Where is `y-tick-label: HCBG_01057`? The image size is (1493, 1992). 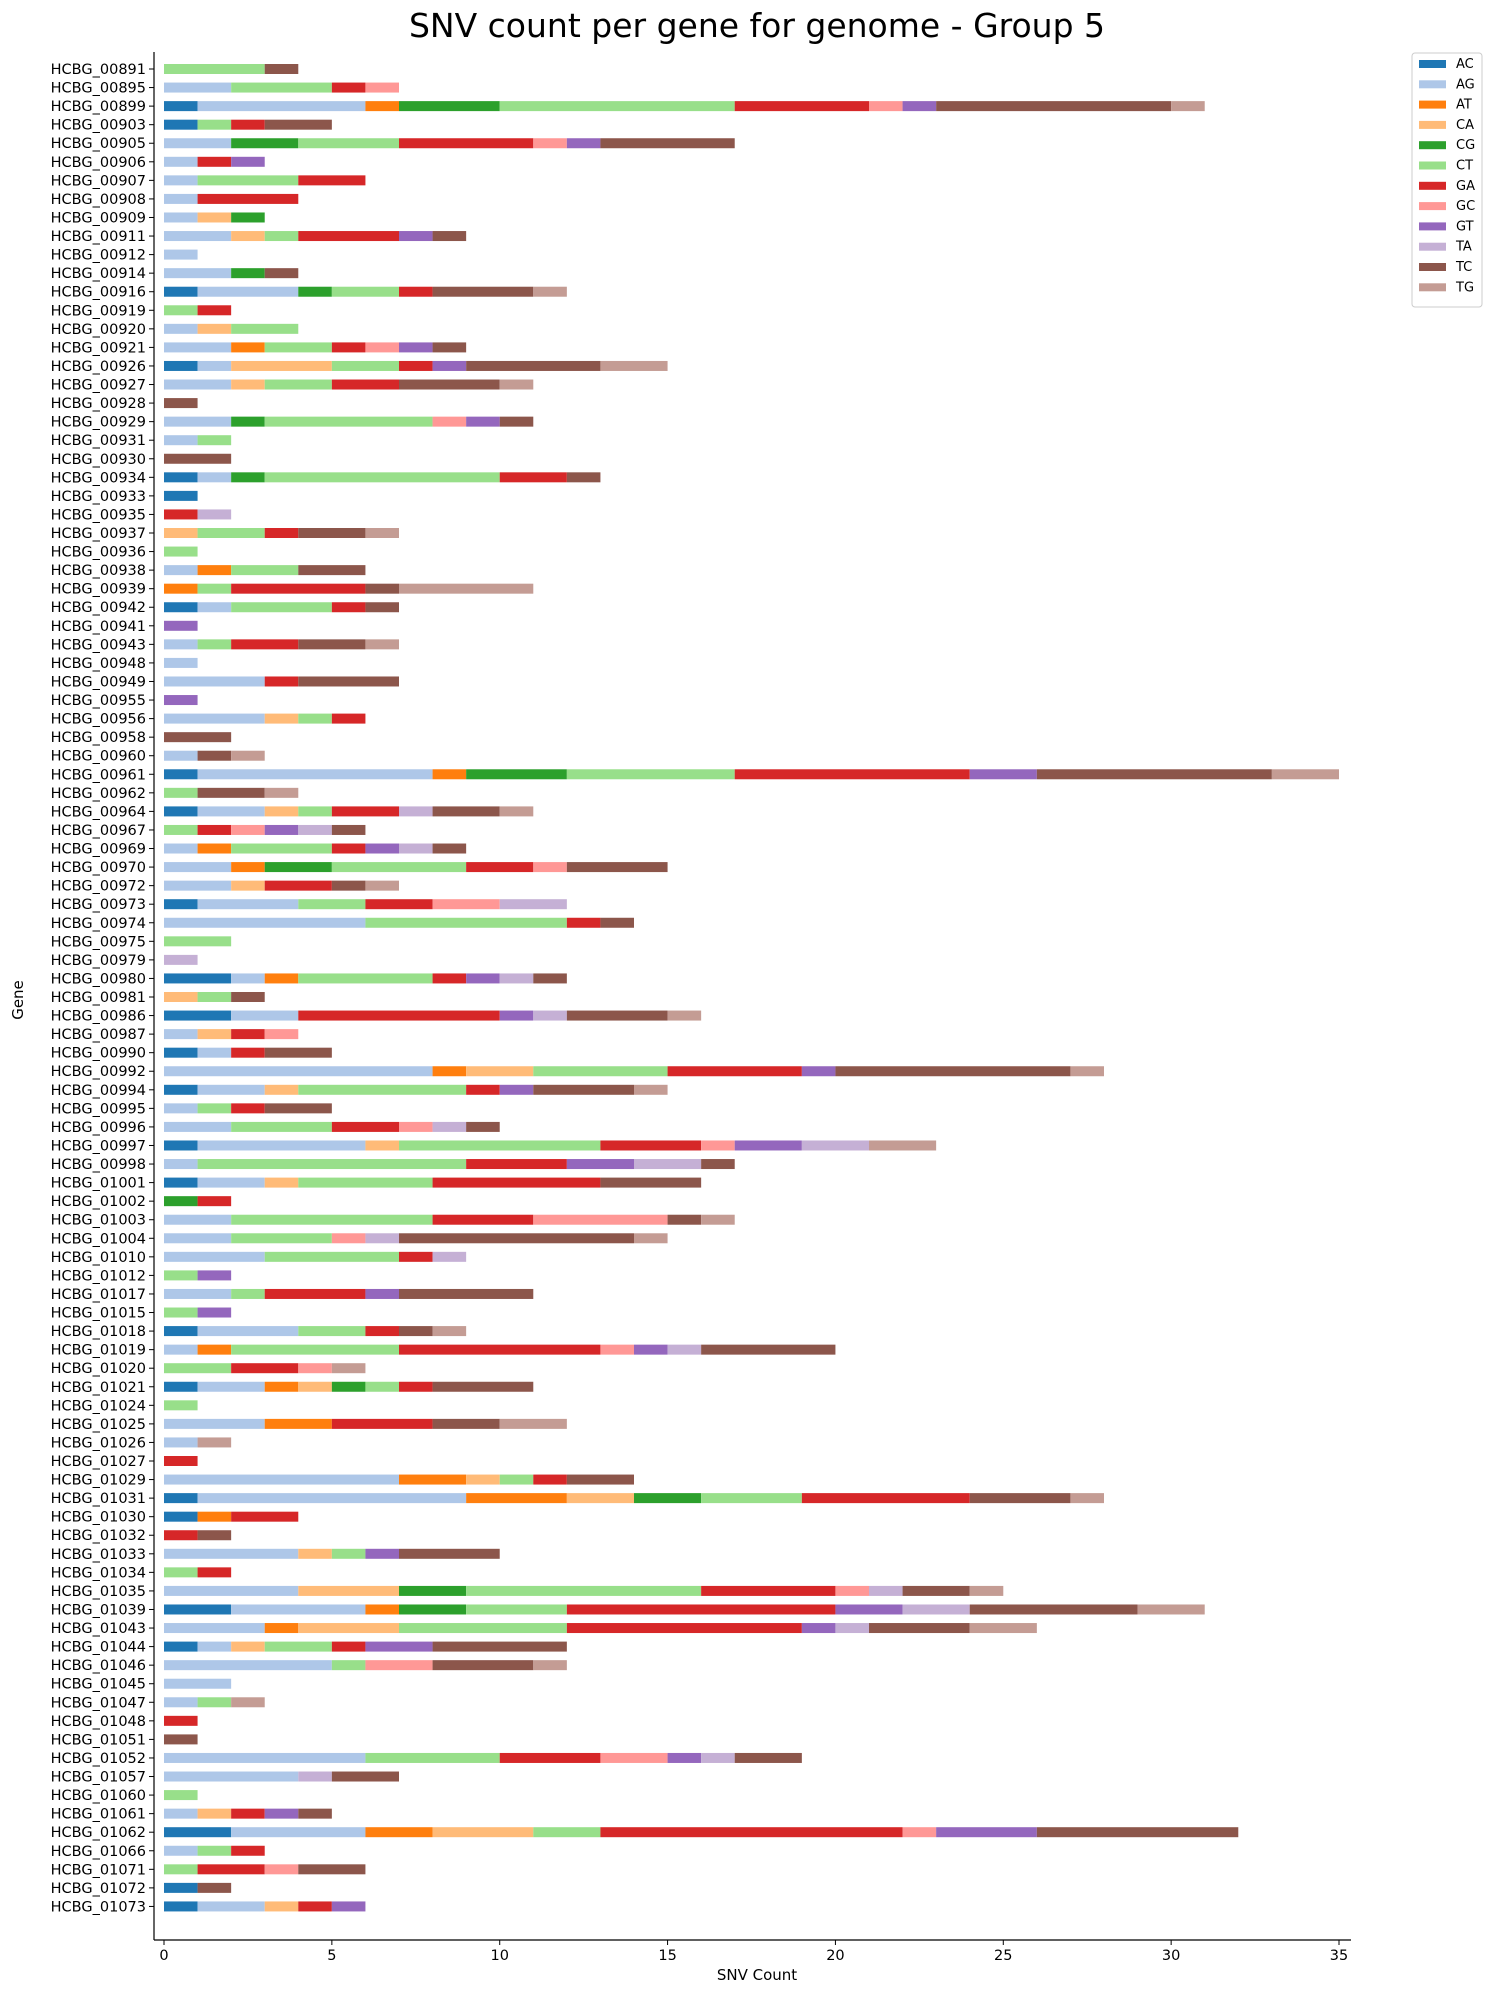
y-tick-label: HCBG_01057 is located at coordinates (98, 1778).